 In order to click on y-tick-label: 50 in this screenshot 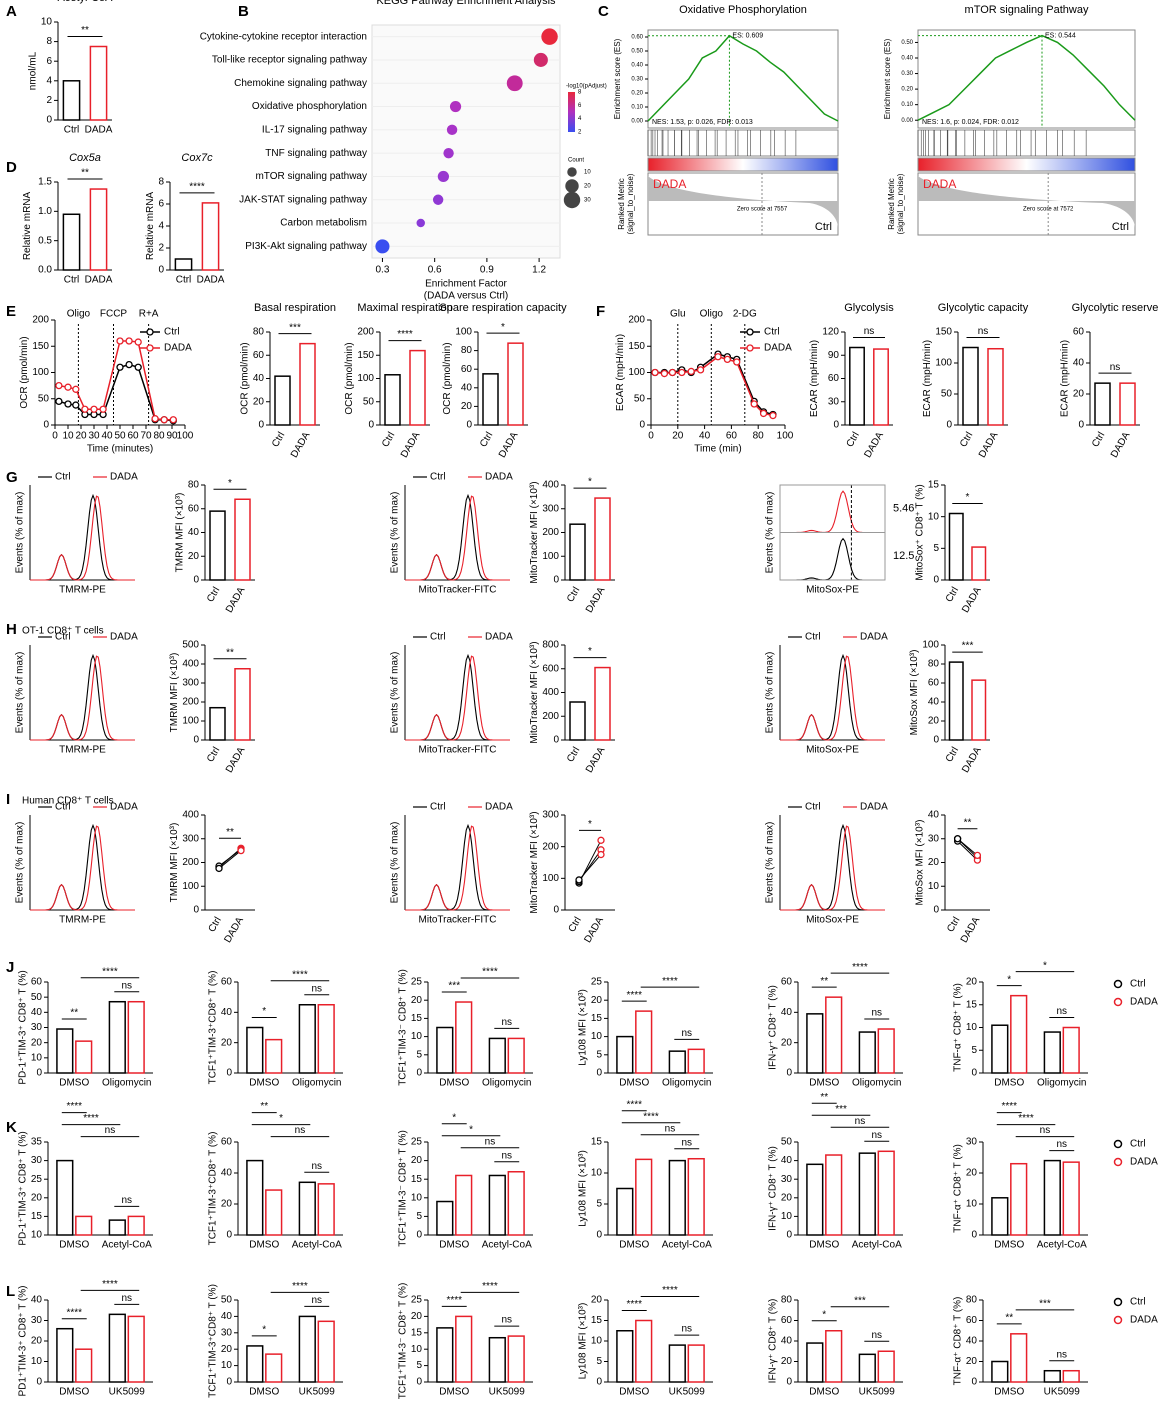, I will do `click(227, 1300)`.